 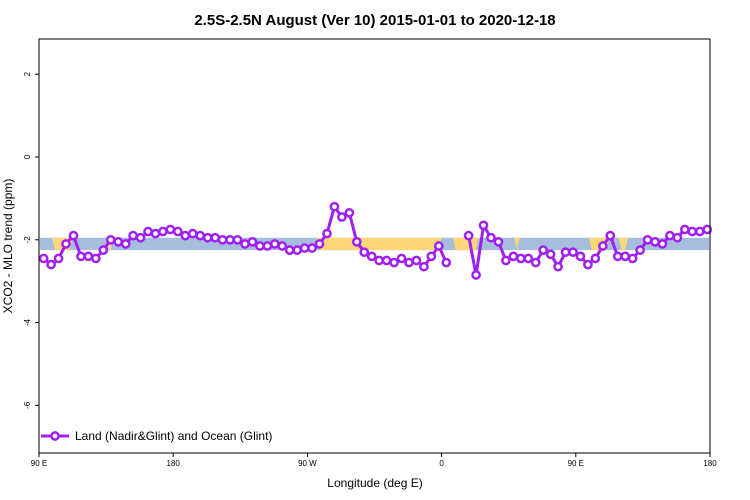 What do you see at coordinates (374, 460) in the screenshot?
I see `x-axis: 90 E 180 90 W 0 90 E 180` at bounding box center [374, 460].